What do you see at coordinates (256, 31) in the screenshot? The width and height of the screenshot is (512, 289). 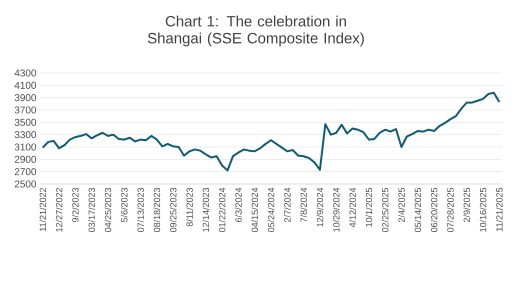 I see `chart-title: Chart 1: The celebration in Shangai (SSE Composite Index)` at bounding box center [256, 31].